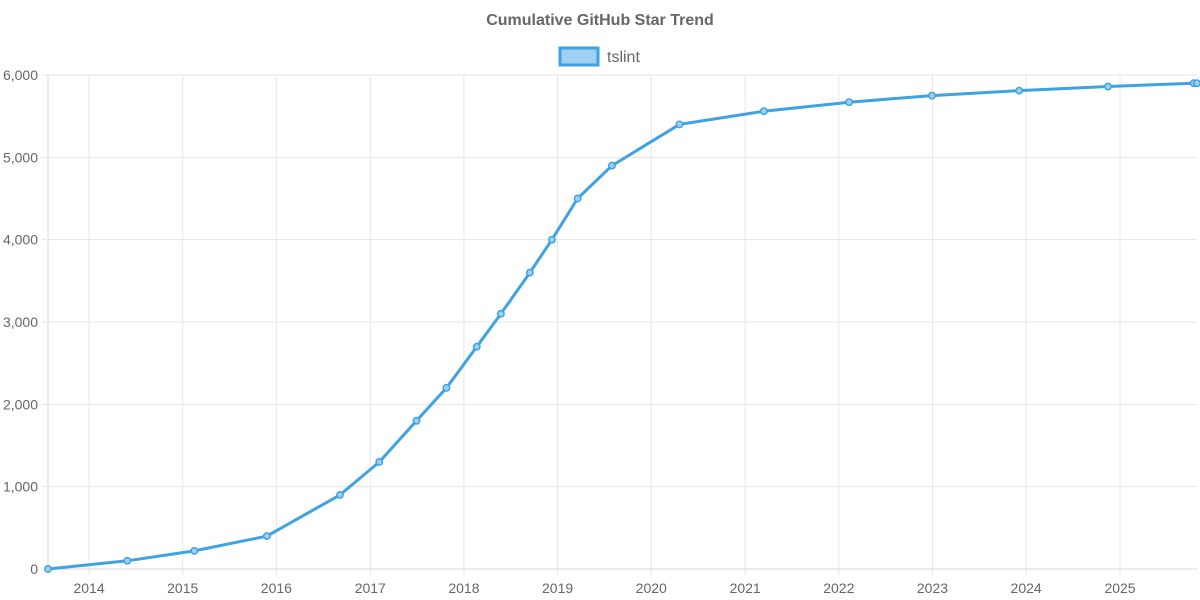  What do you see at coordinates (20, 75) in the screenshot?
I see `y-tick-label: 6,000` at bounding box center [20, 75].